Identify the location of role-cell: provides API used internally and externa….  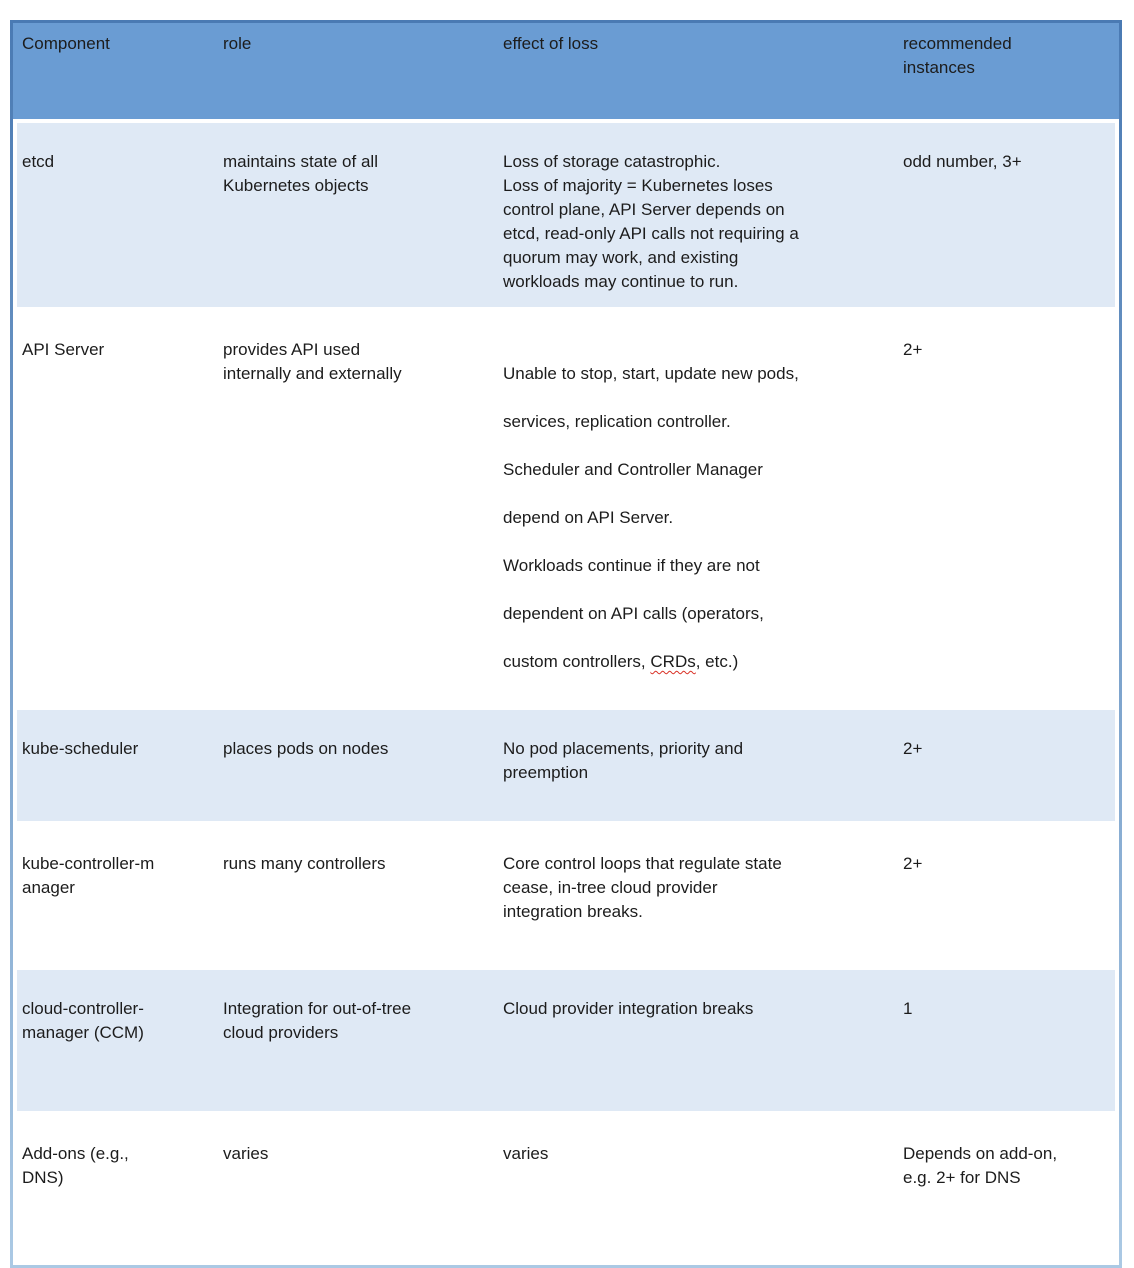
(312, 361).